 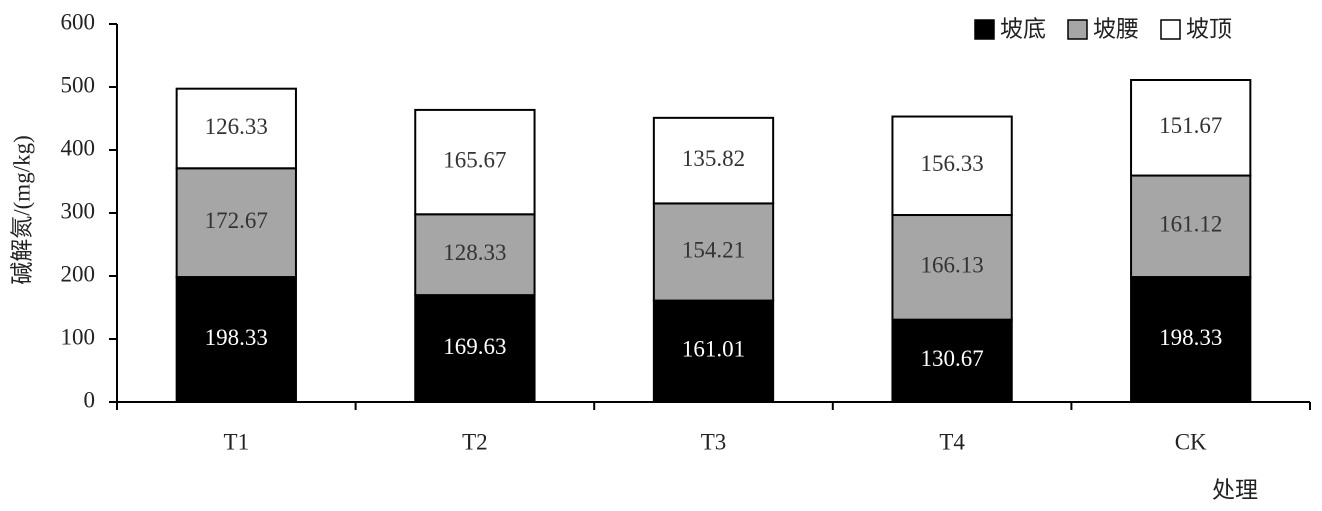 I want to click on value-label: 169.63, so click(x=474, y=346).